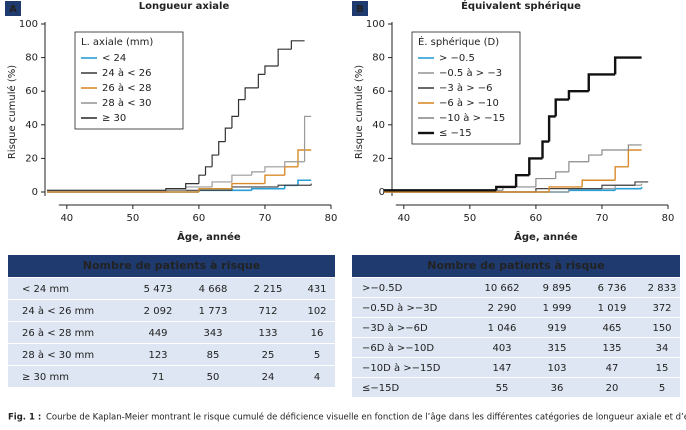 The width and height of the screenshot is (686, 430). What do you see at coordinates (470, 73) in the screenshot?
I see `legend-label: −0.5 à > −3` at bounding box center [470, 73].